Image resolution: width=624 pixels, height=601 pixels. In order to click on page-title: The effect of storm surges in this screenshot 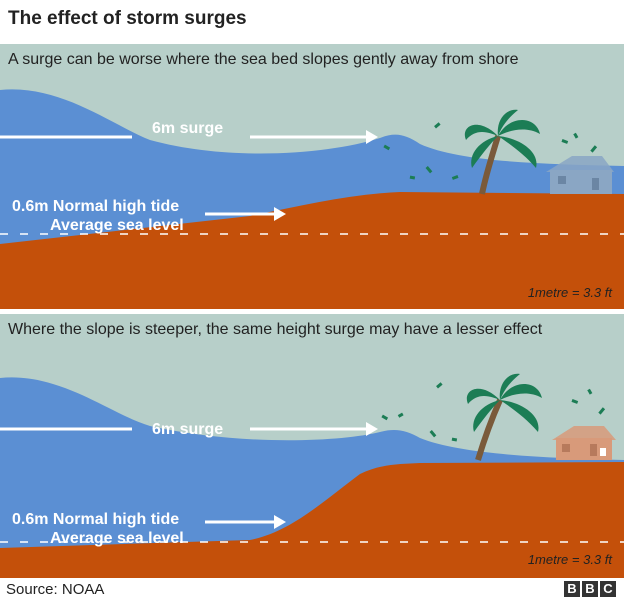, I will do `click(127, 18)`.